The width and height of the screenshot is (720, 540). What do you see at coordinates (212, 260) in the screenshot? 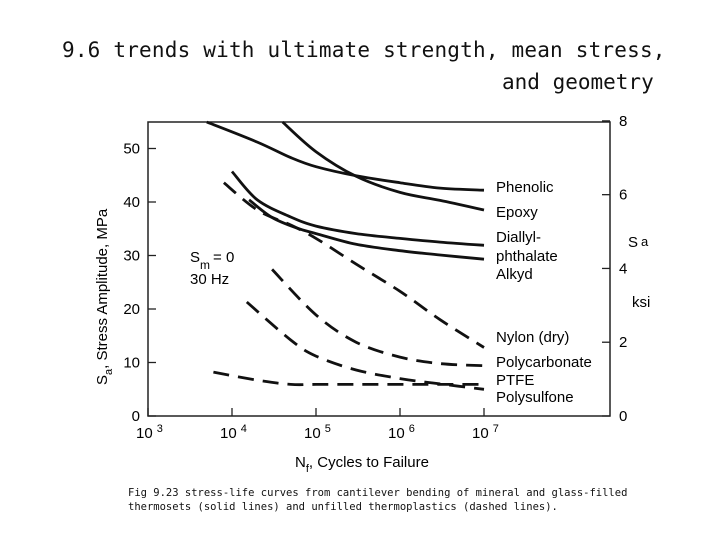
I see `condition-label: Sm = 0` at bounding box center [212, 260].